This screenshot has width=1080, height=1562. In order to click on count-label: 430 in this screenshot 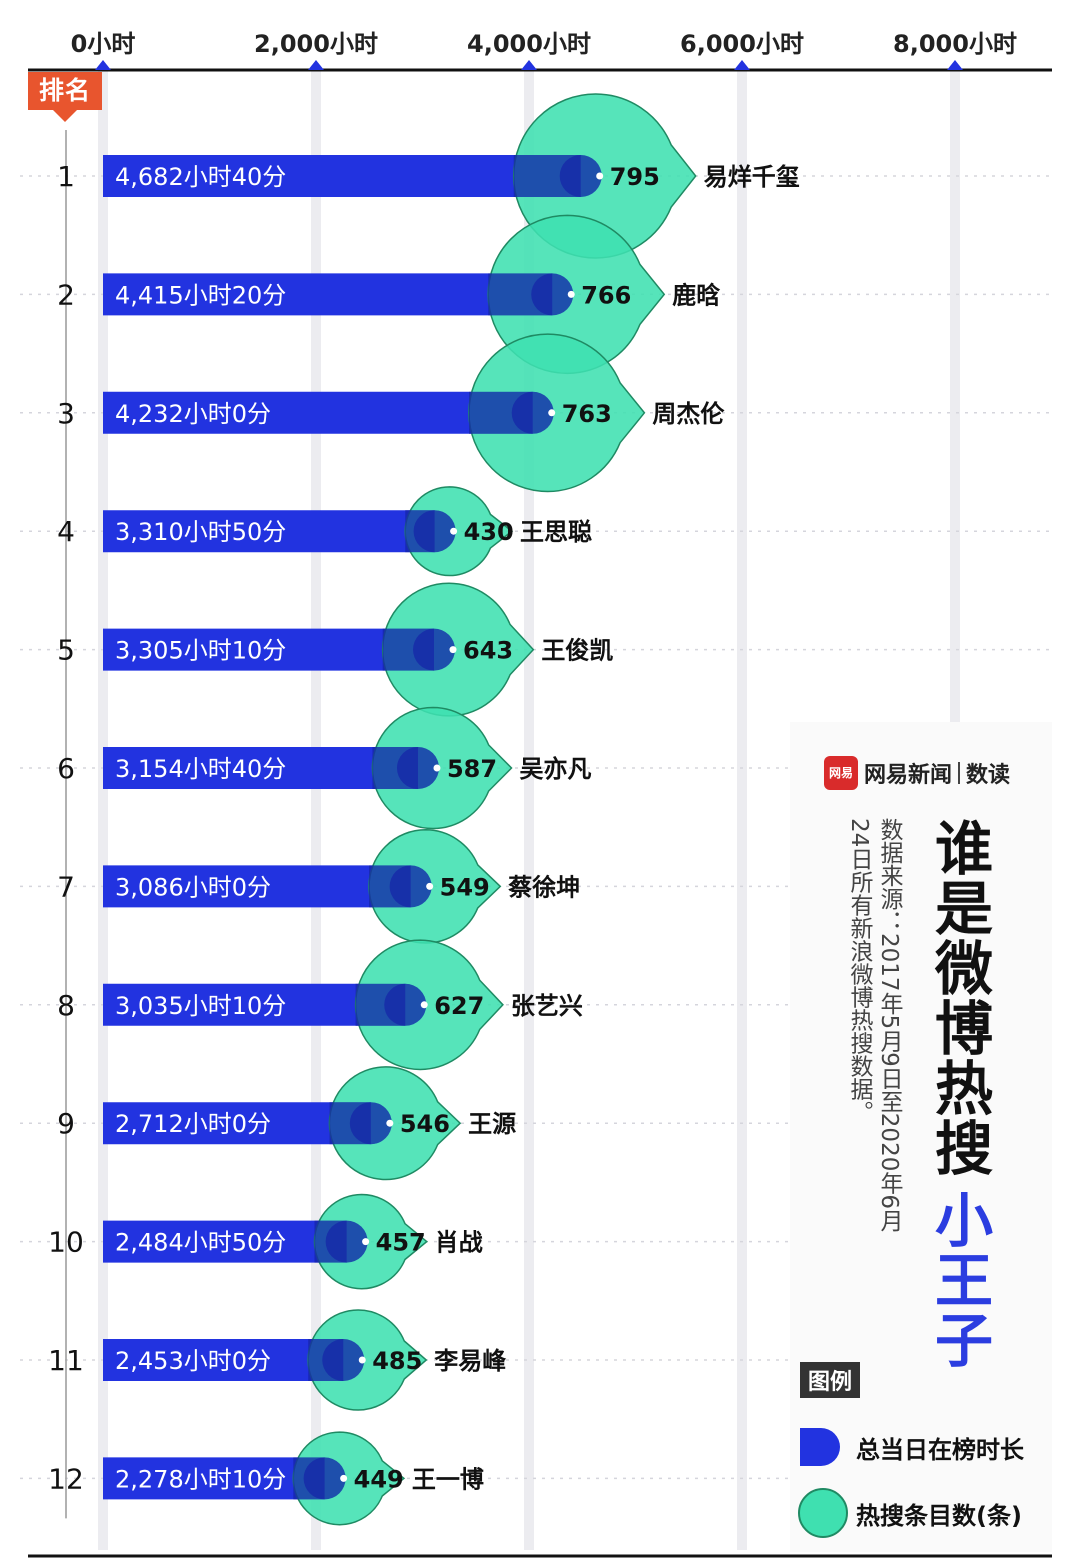, I will do `click(489, 532)`.